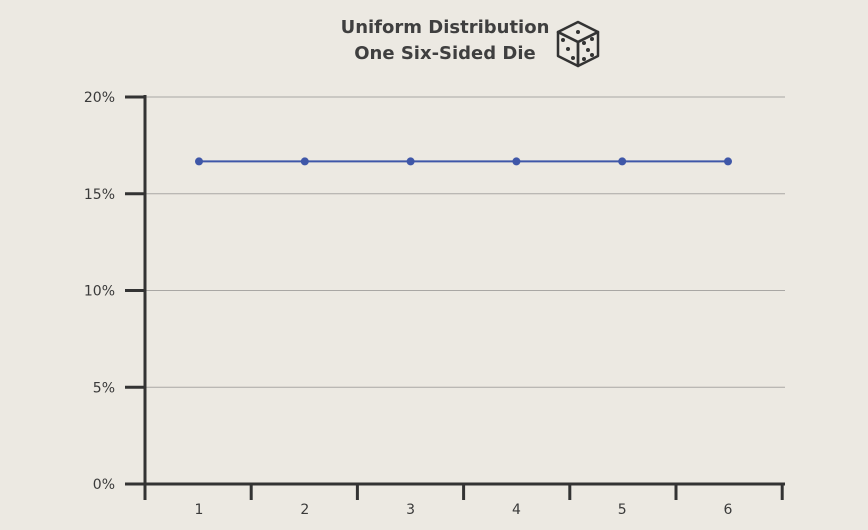 Image resolution: width=868 pixels, height=530 pixels. I want to click on chart-title-text: Uniform Distribution, so click(445, 27).